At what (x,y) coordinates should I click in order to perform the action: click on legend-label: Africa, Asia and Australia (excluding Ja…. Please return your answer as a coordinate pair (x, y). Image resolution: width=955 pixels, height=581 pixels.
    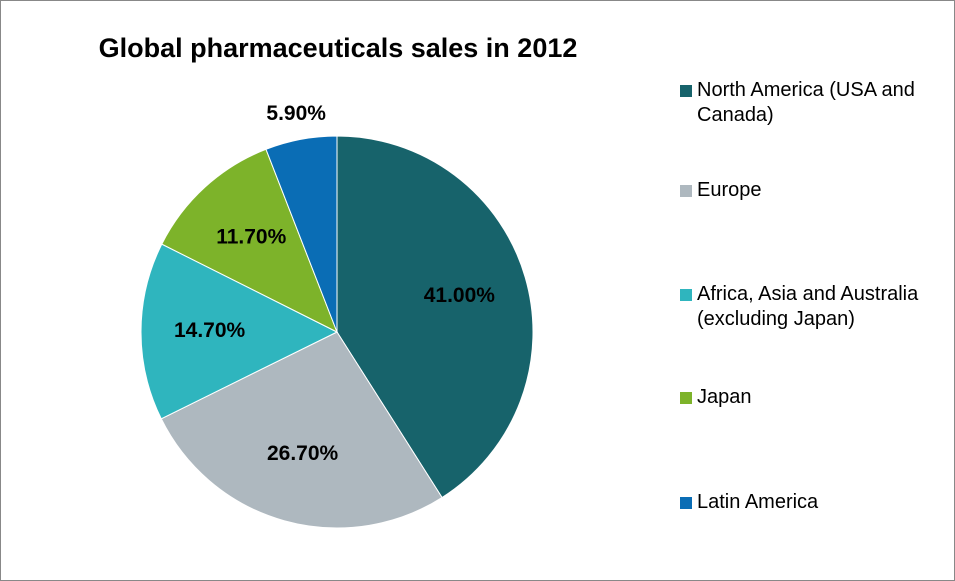
    Looking at the image, I should click on (808, 306).